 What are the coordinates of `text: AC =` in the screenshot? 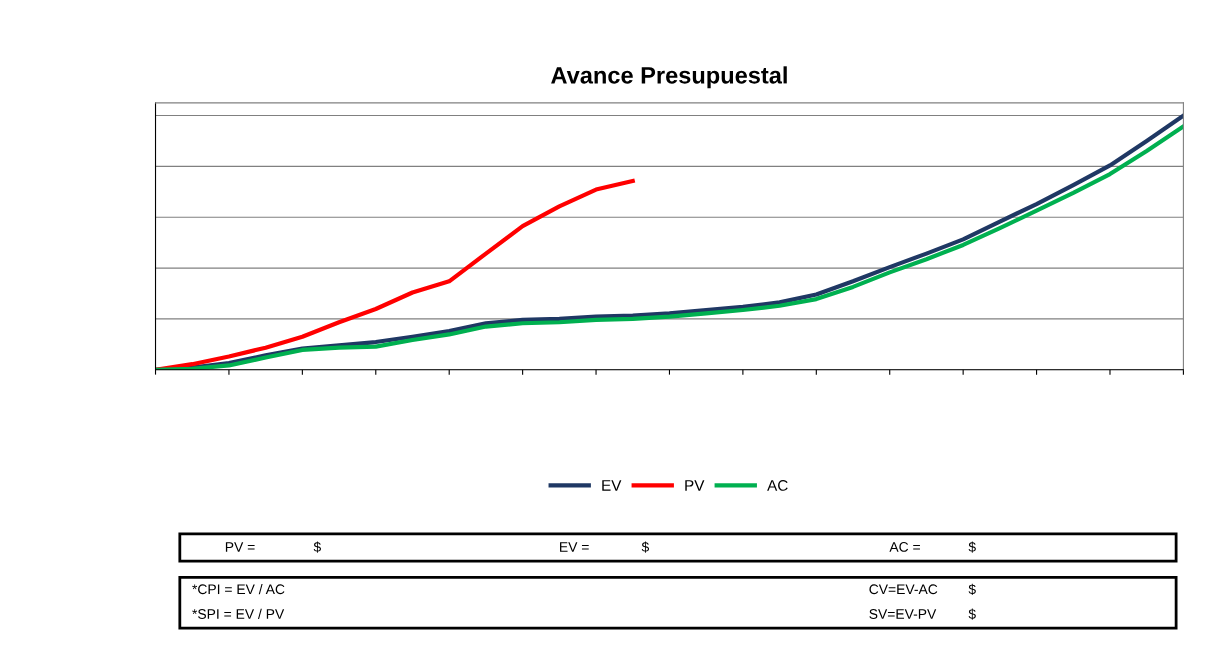 It's located at (904, 547).